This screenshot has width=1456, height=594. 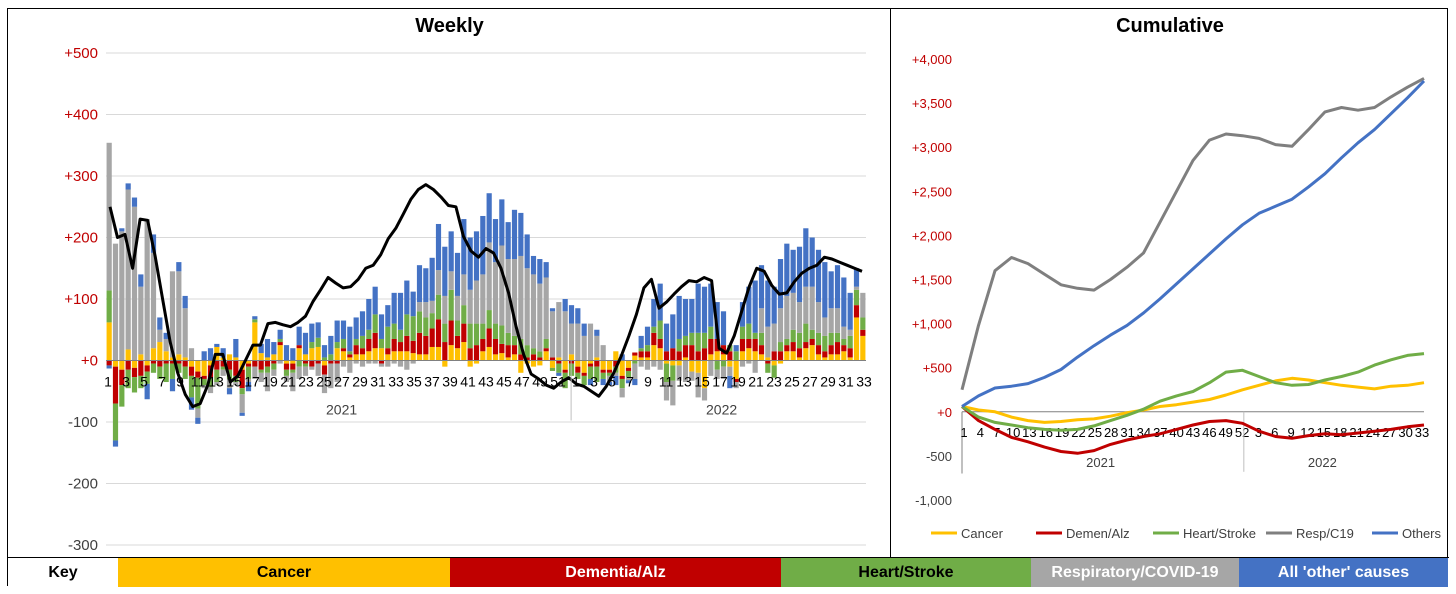 I want to click on cumulative-y-tick-label: +2,000, so click(x=932, y=235).